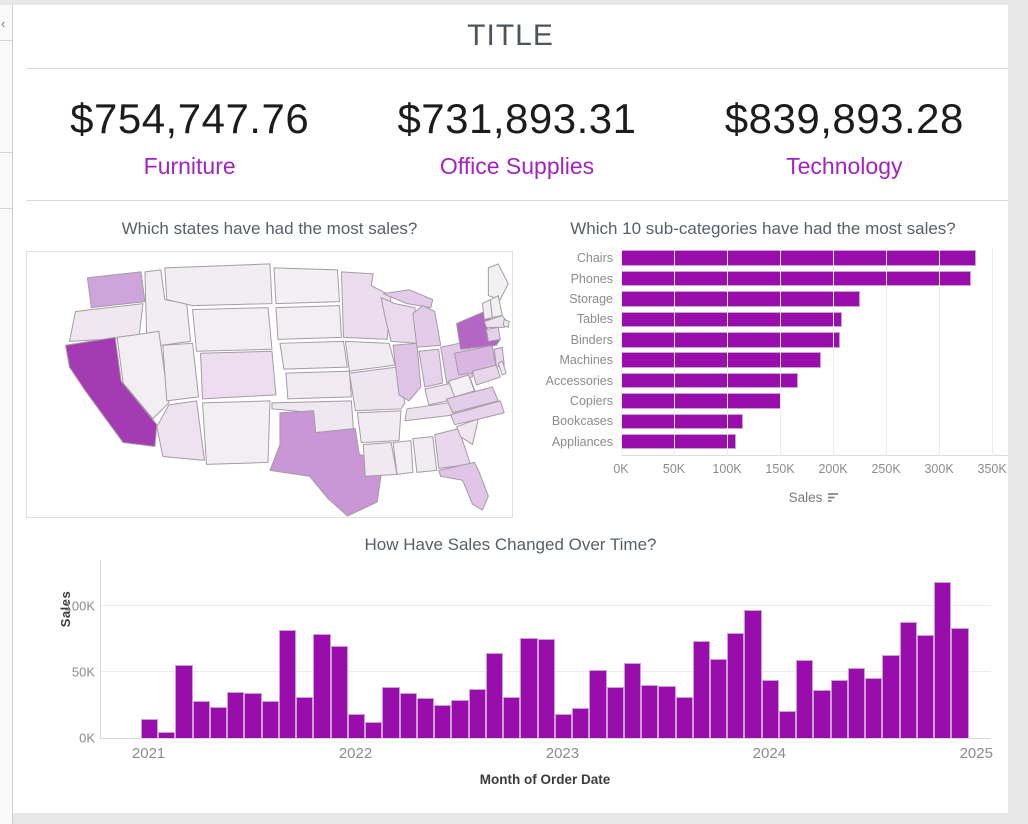  Describe the element at coordinates (463, 486) in the screenshot. I see `state-FL` at that location.